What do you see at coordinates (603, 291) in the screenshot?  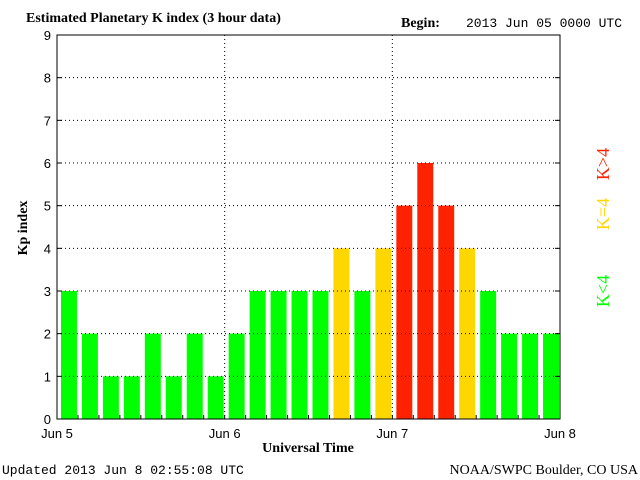 I see `legend-quiet: K<4` at bounding box center [603, 291].